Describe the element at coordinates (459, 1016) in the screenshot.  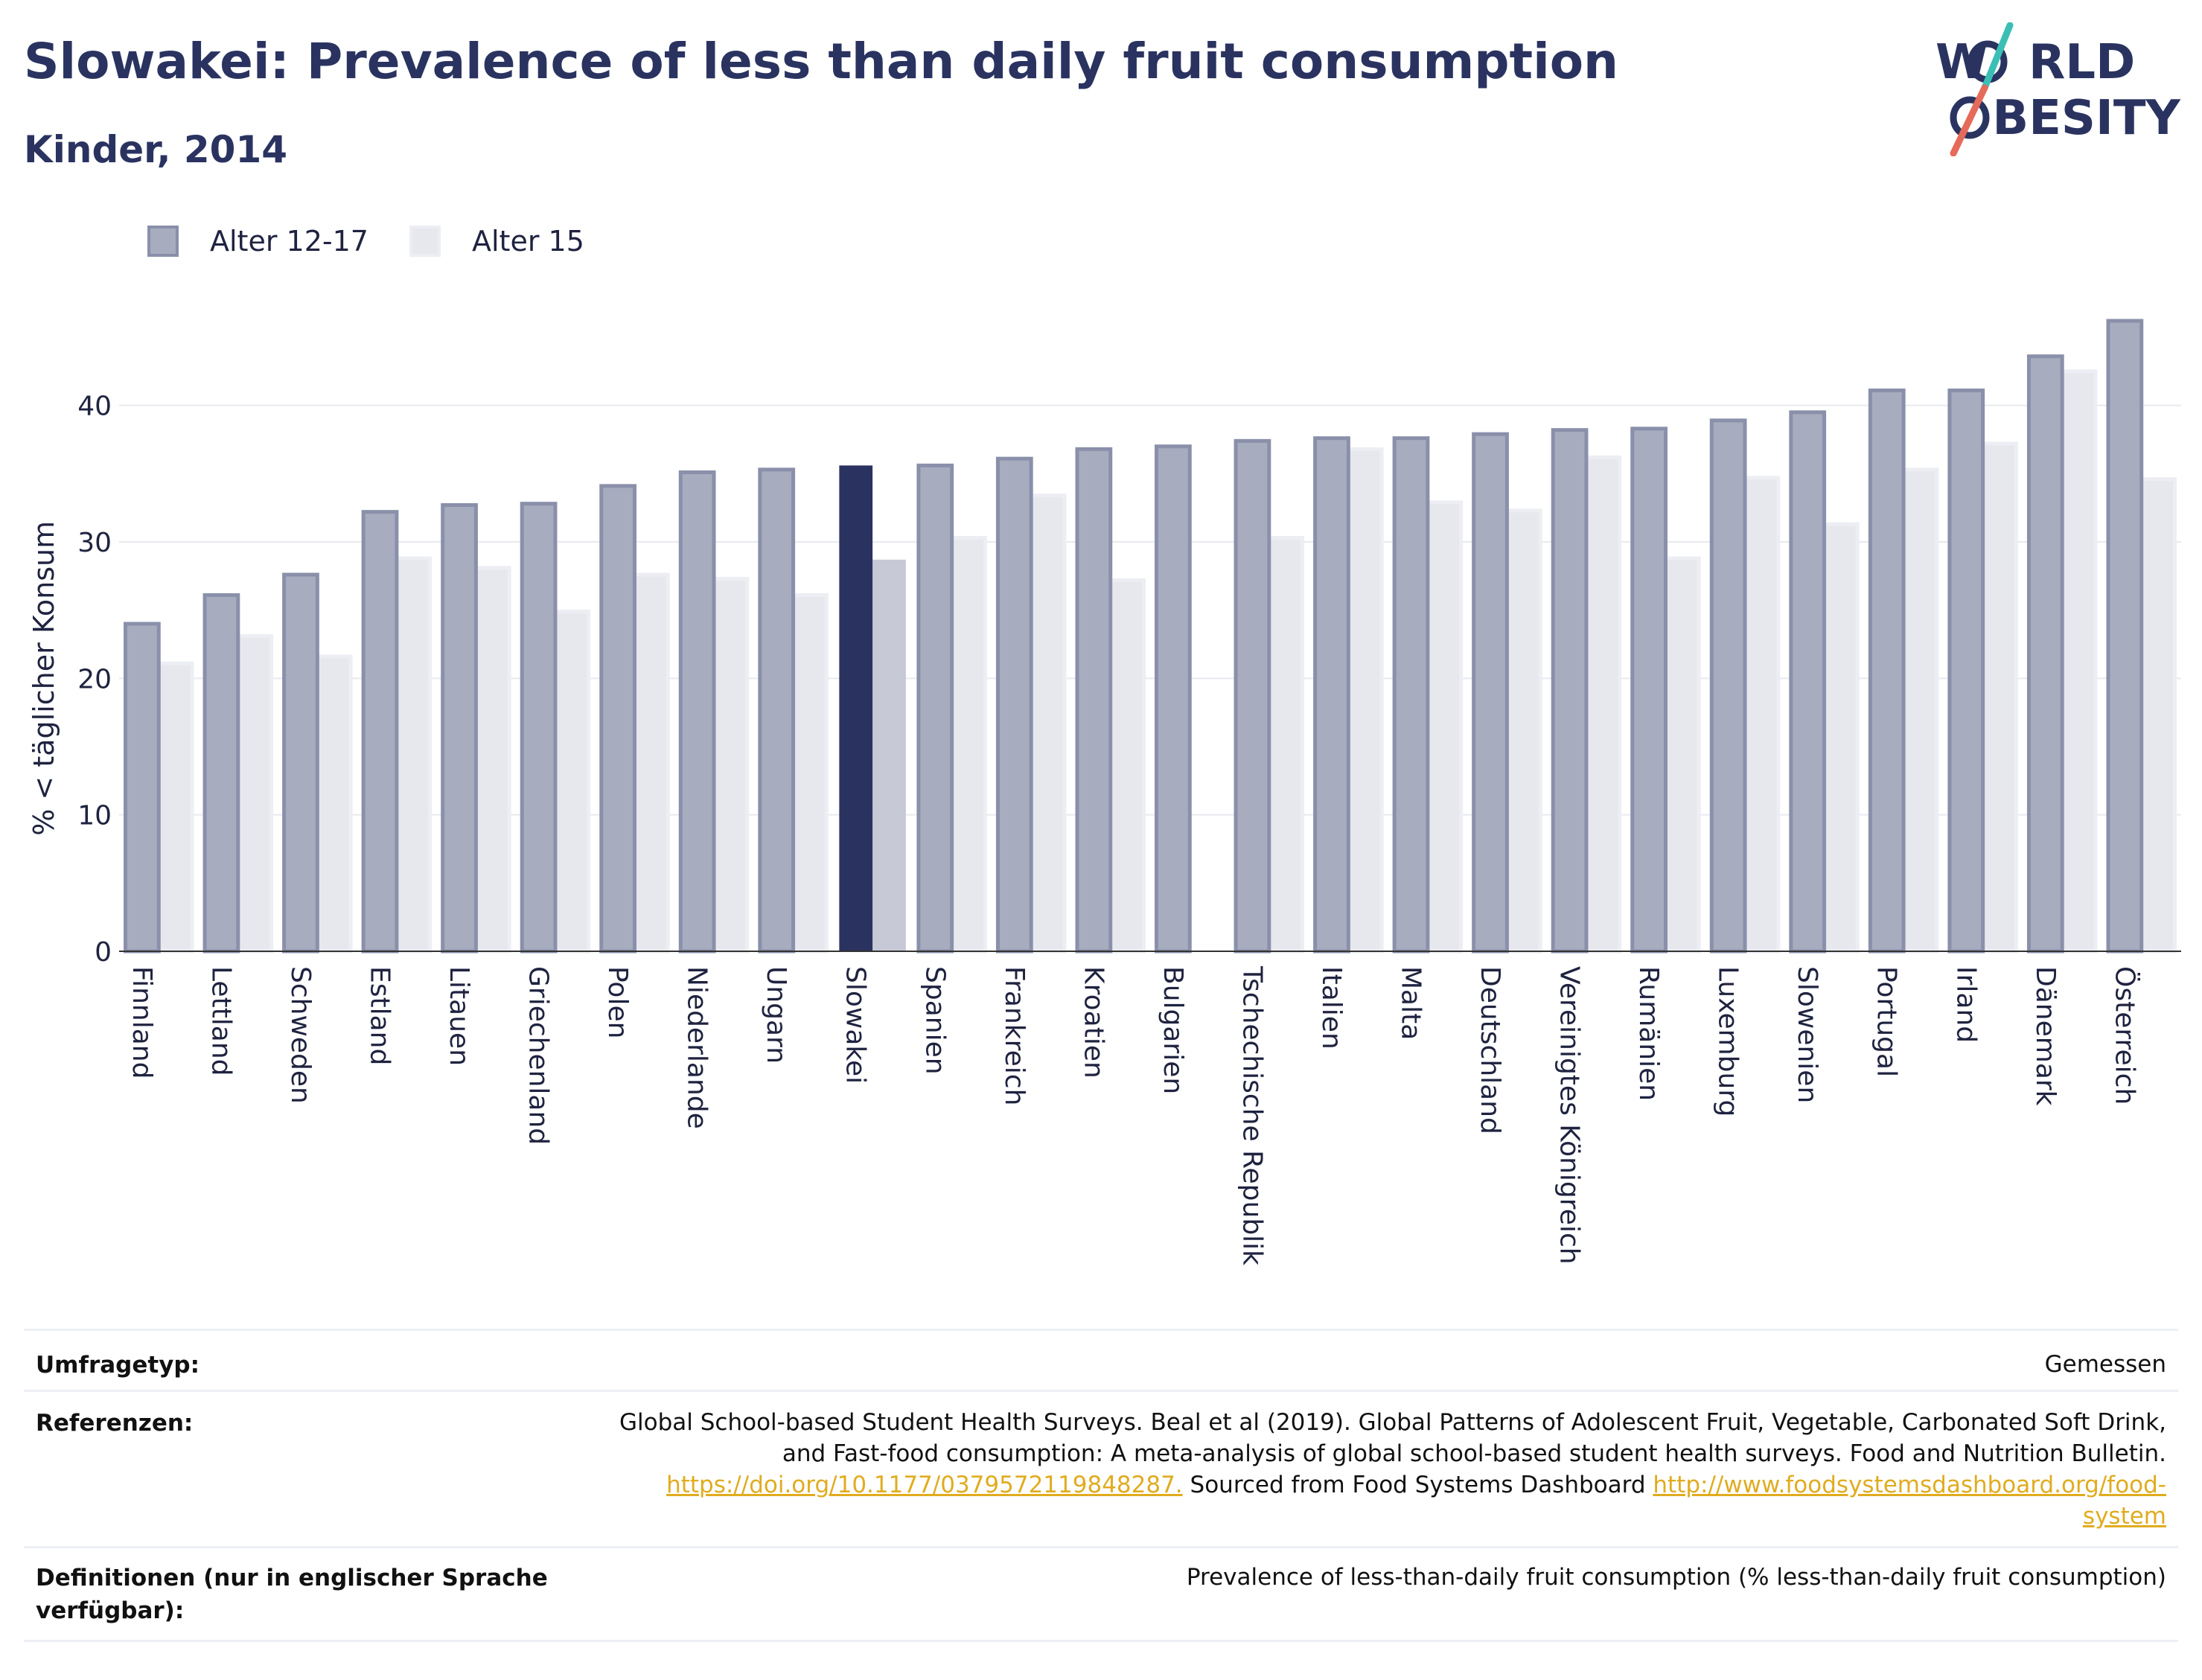
I see `x-tick-label: Litauen` at that location.